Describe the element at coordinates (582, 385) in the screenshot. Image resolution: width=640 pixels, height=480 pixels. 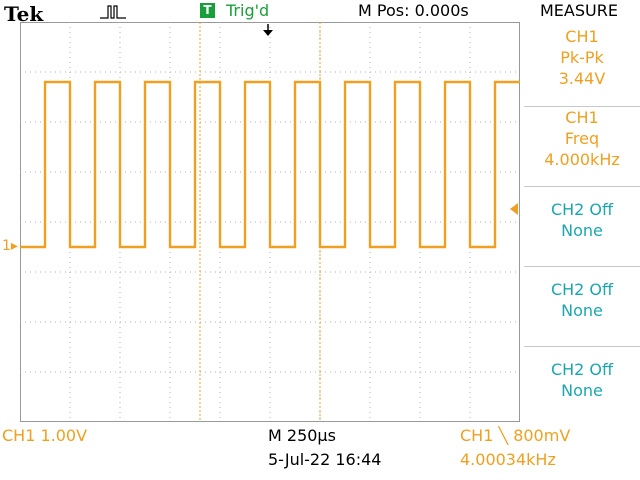
I see `measure-slot-5: CH2 Off None` at that location.